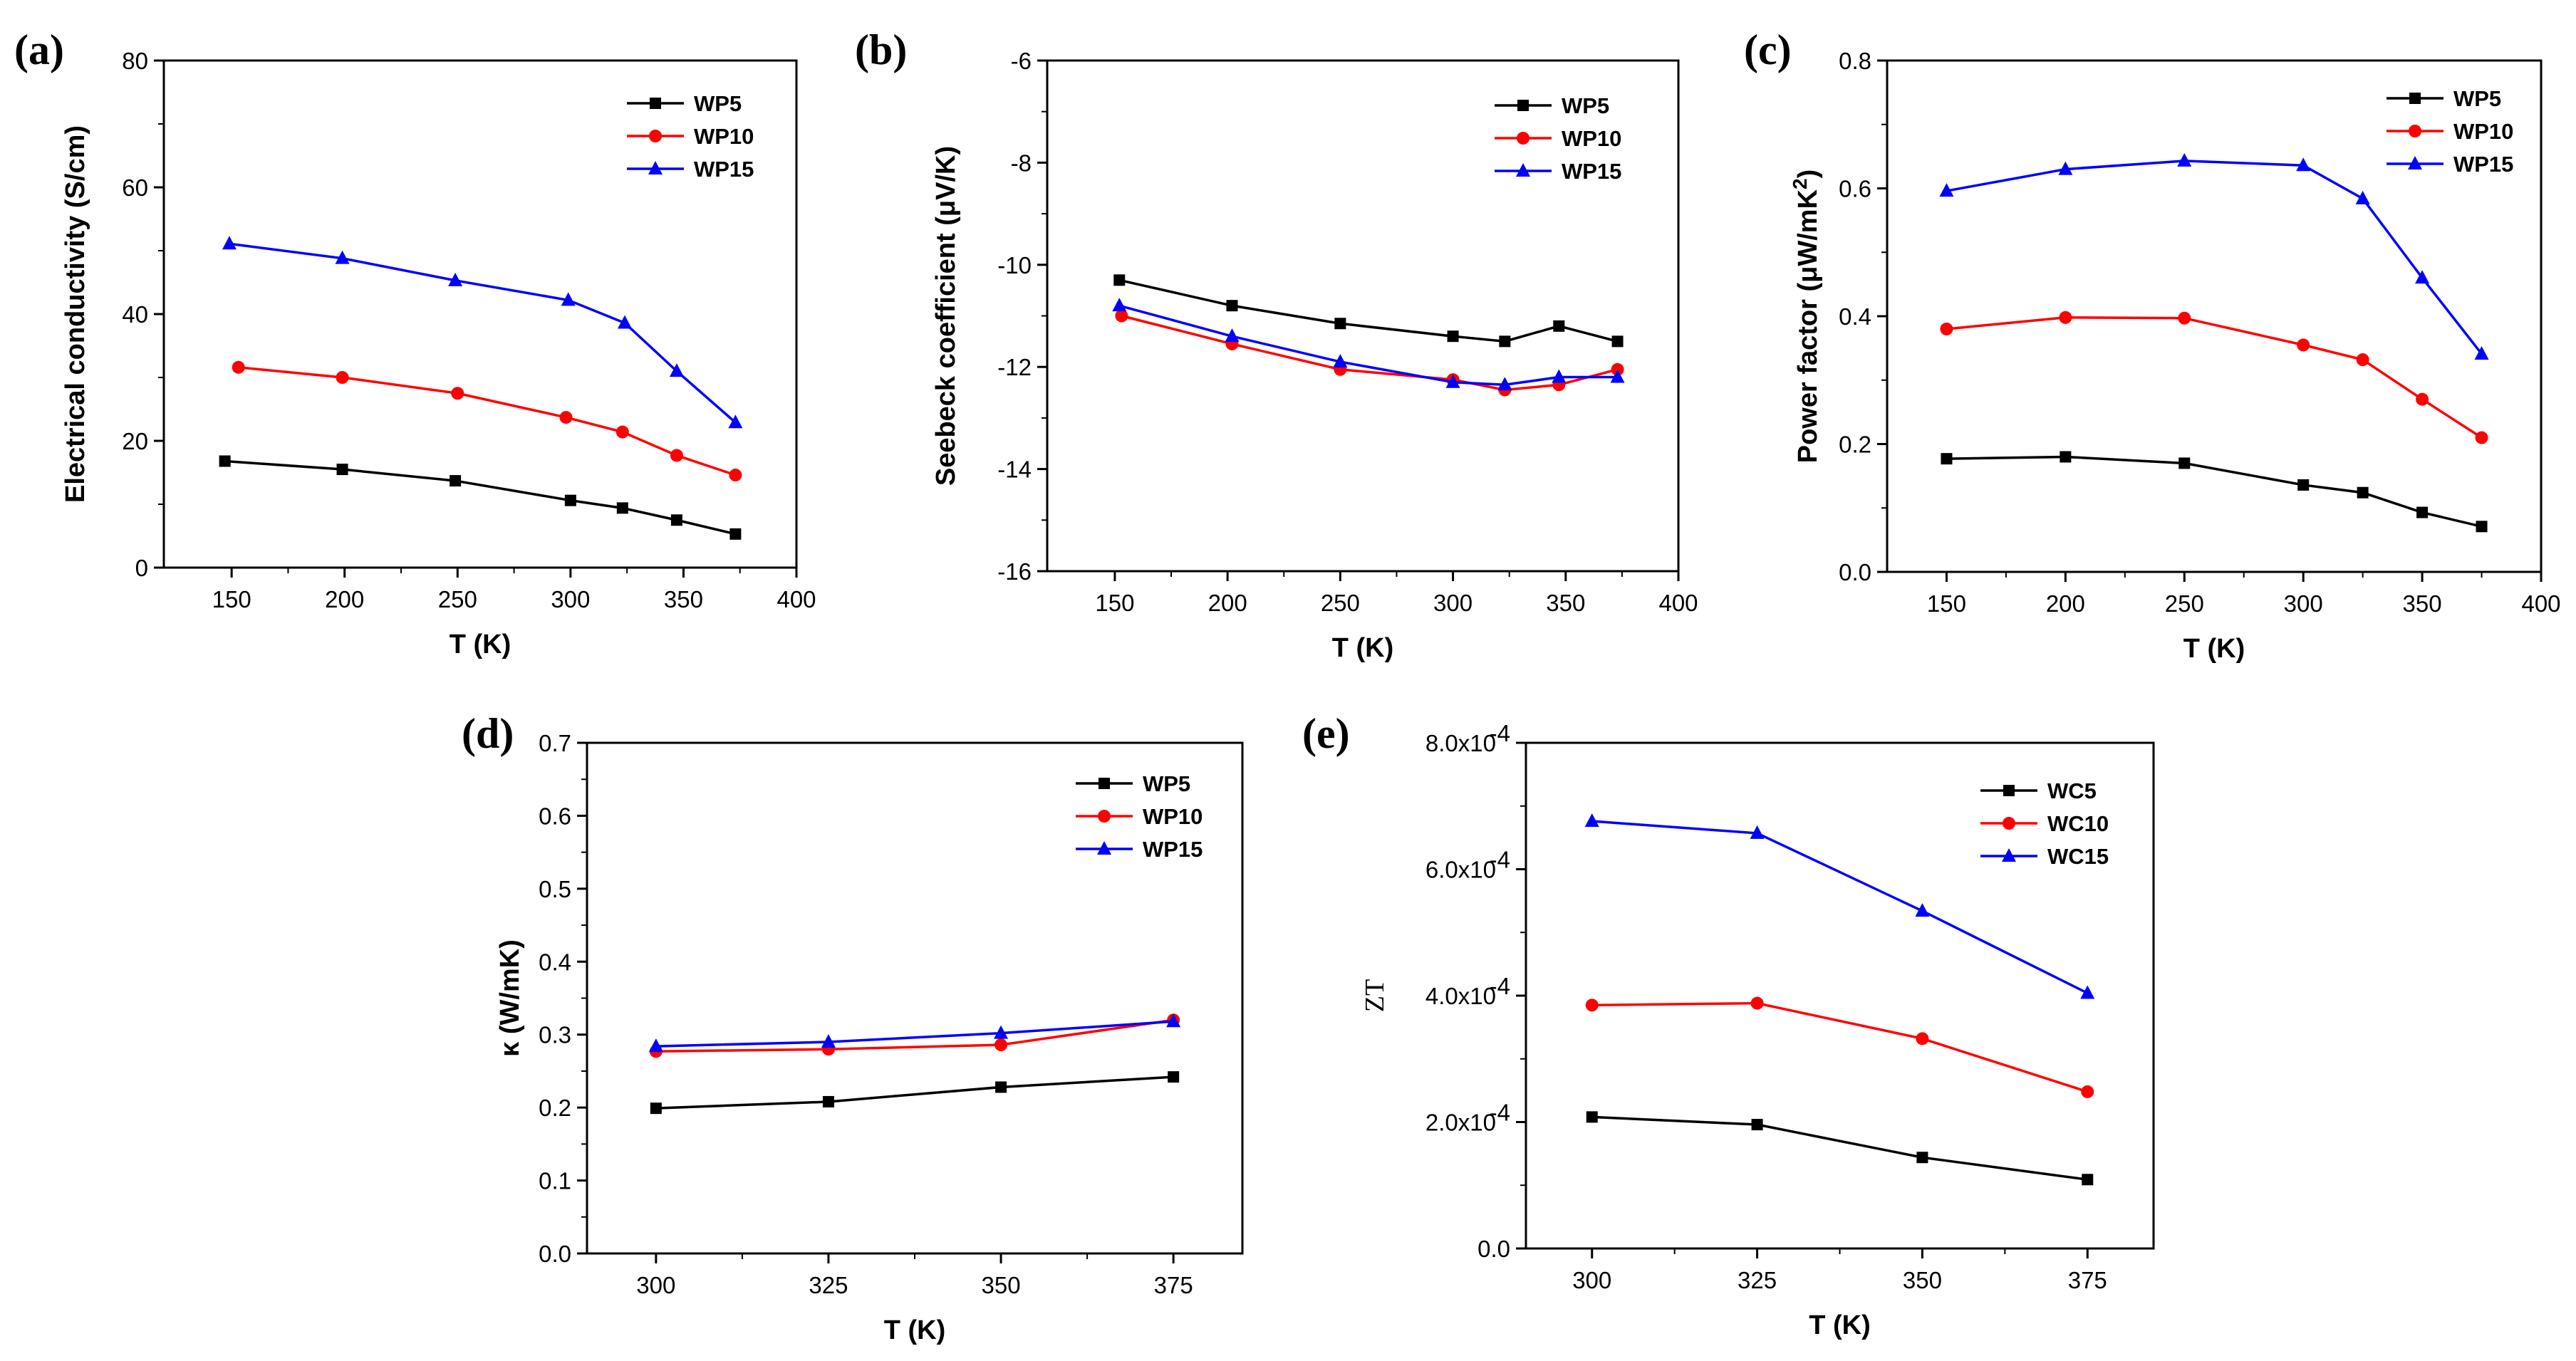  What do you see at coordinates (1591, 172) in the screenshot?
I see `legend-label: WP15` at bounding box center [1591, 172].